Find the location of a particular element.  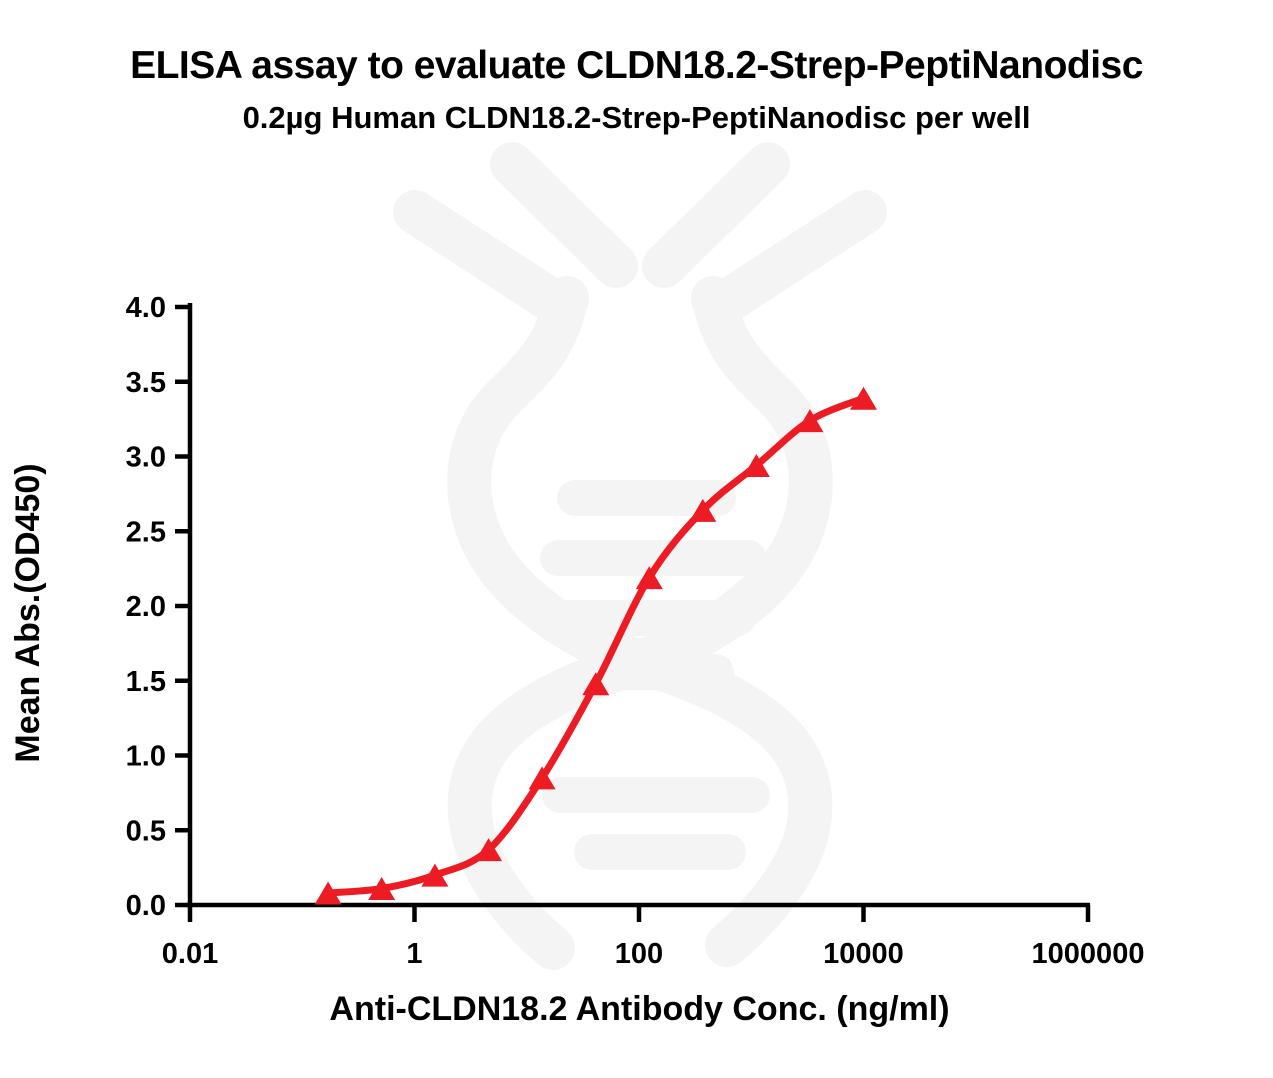

y-tick-label: 4.0 is located at coordinates (146, 308).